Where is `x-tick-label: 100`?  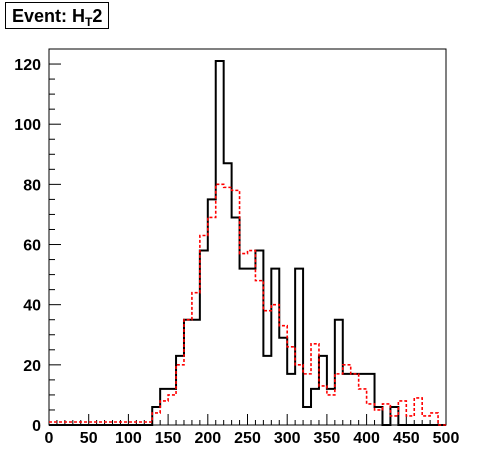 x-tick-label: 100 is located at coordinates (128, 438).